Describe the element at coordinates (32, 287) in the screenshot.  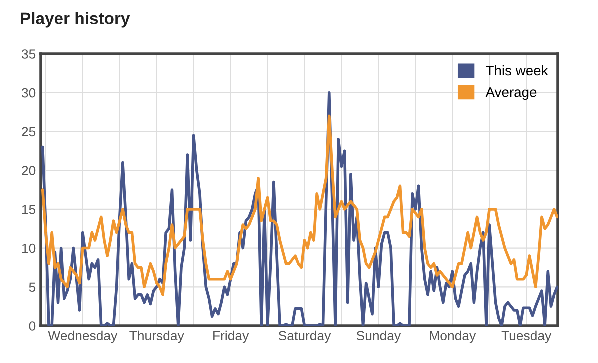
I see `y-tick-label: 5` at that location.